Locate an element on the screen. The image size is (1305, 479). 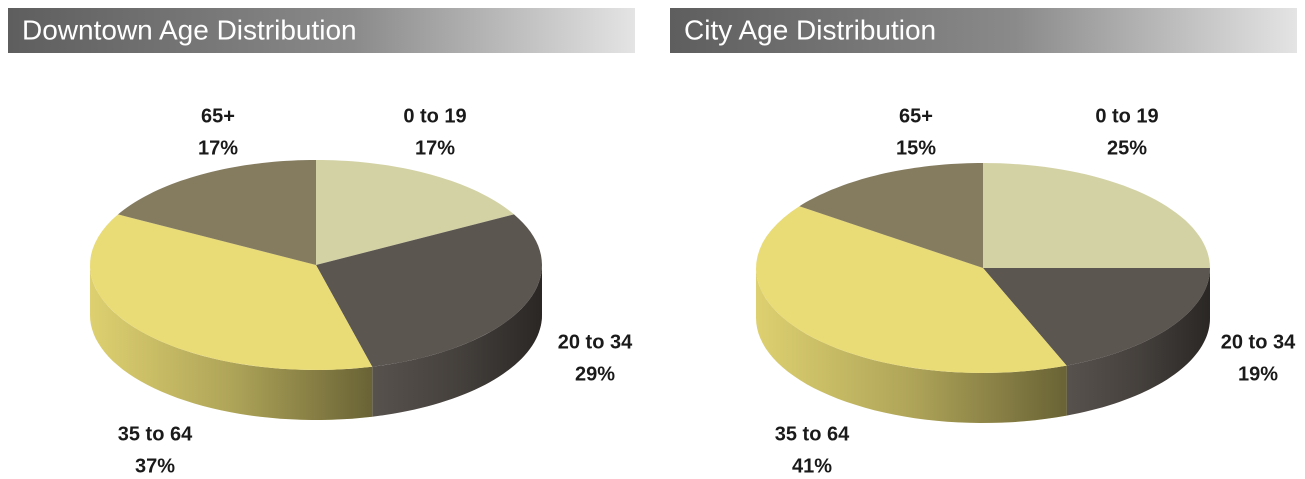
value-label: 19% is located at coordinates (1258, 374).